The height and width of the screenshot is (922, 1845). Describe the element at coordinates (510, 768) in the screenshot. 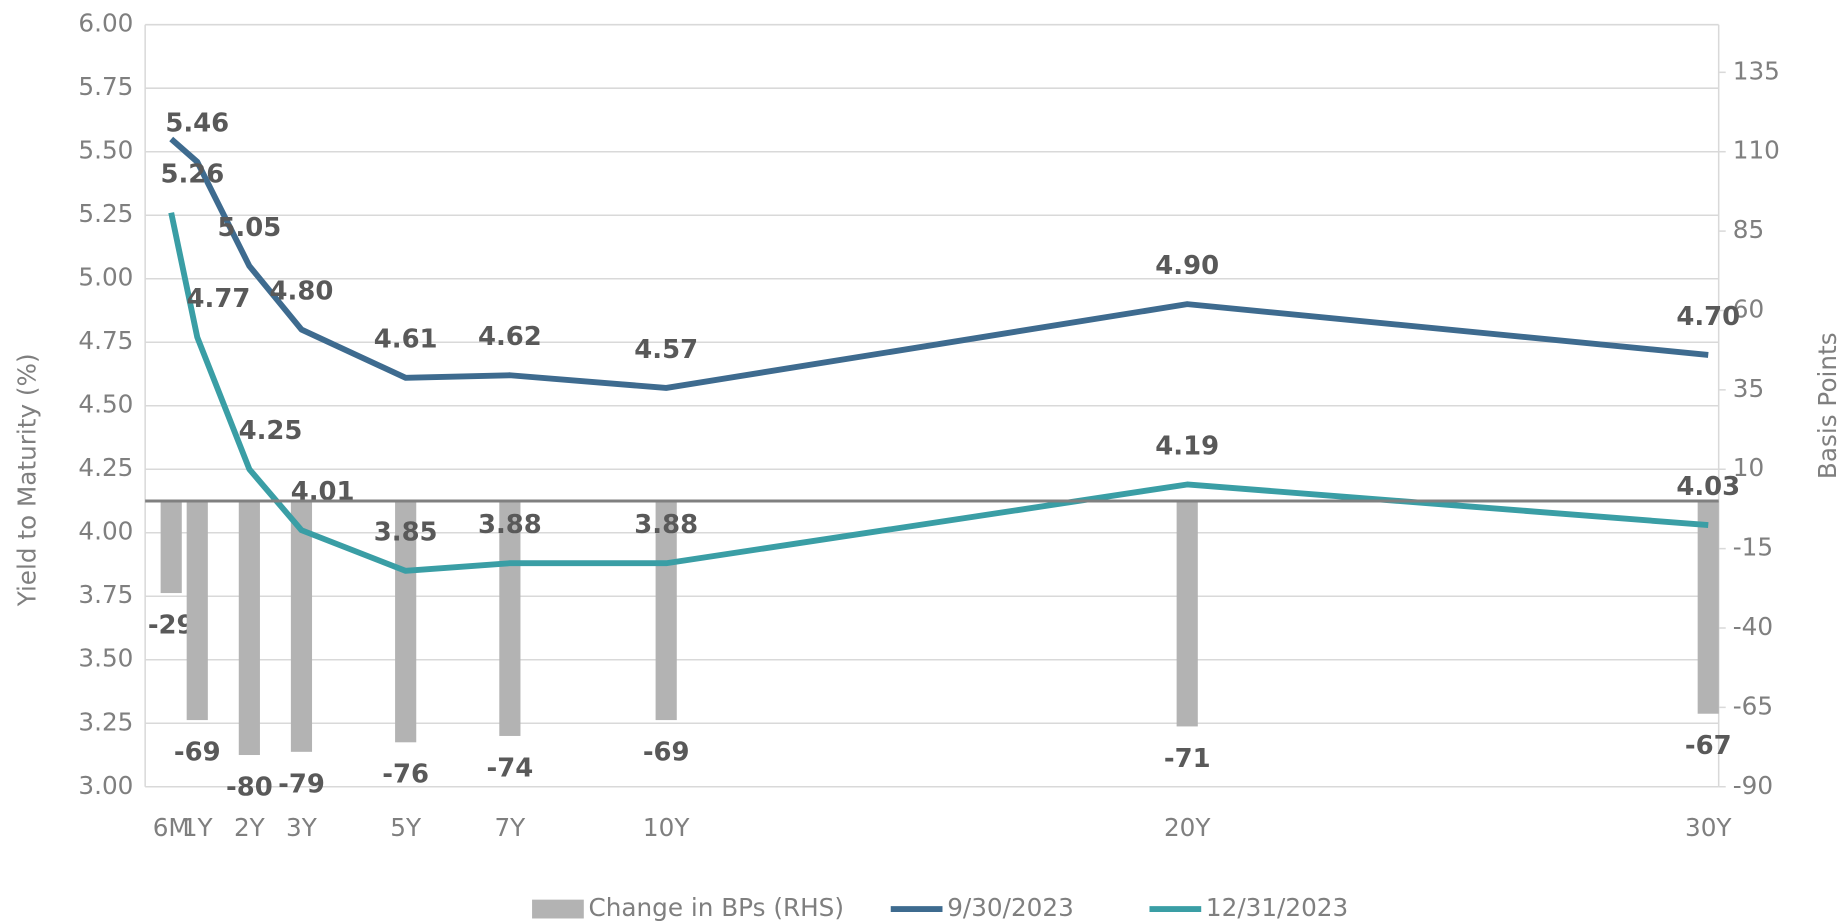

I see `bar-label: -74` at that location.